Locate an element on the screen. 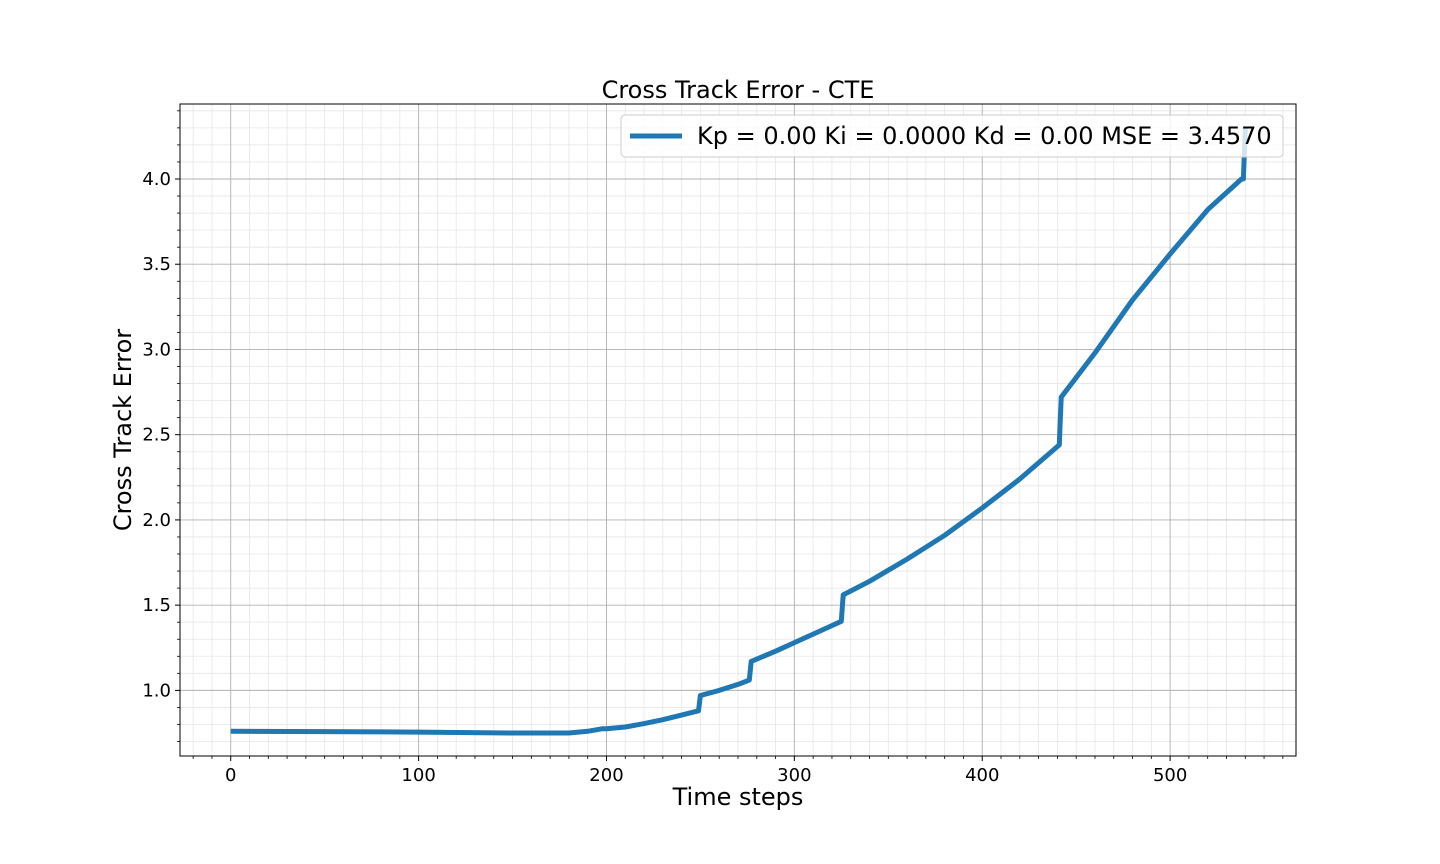  y-tick-label: 2.0 is located at coordinates (156, 520).